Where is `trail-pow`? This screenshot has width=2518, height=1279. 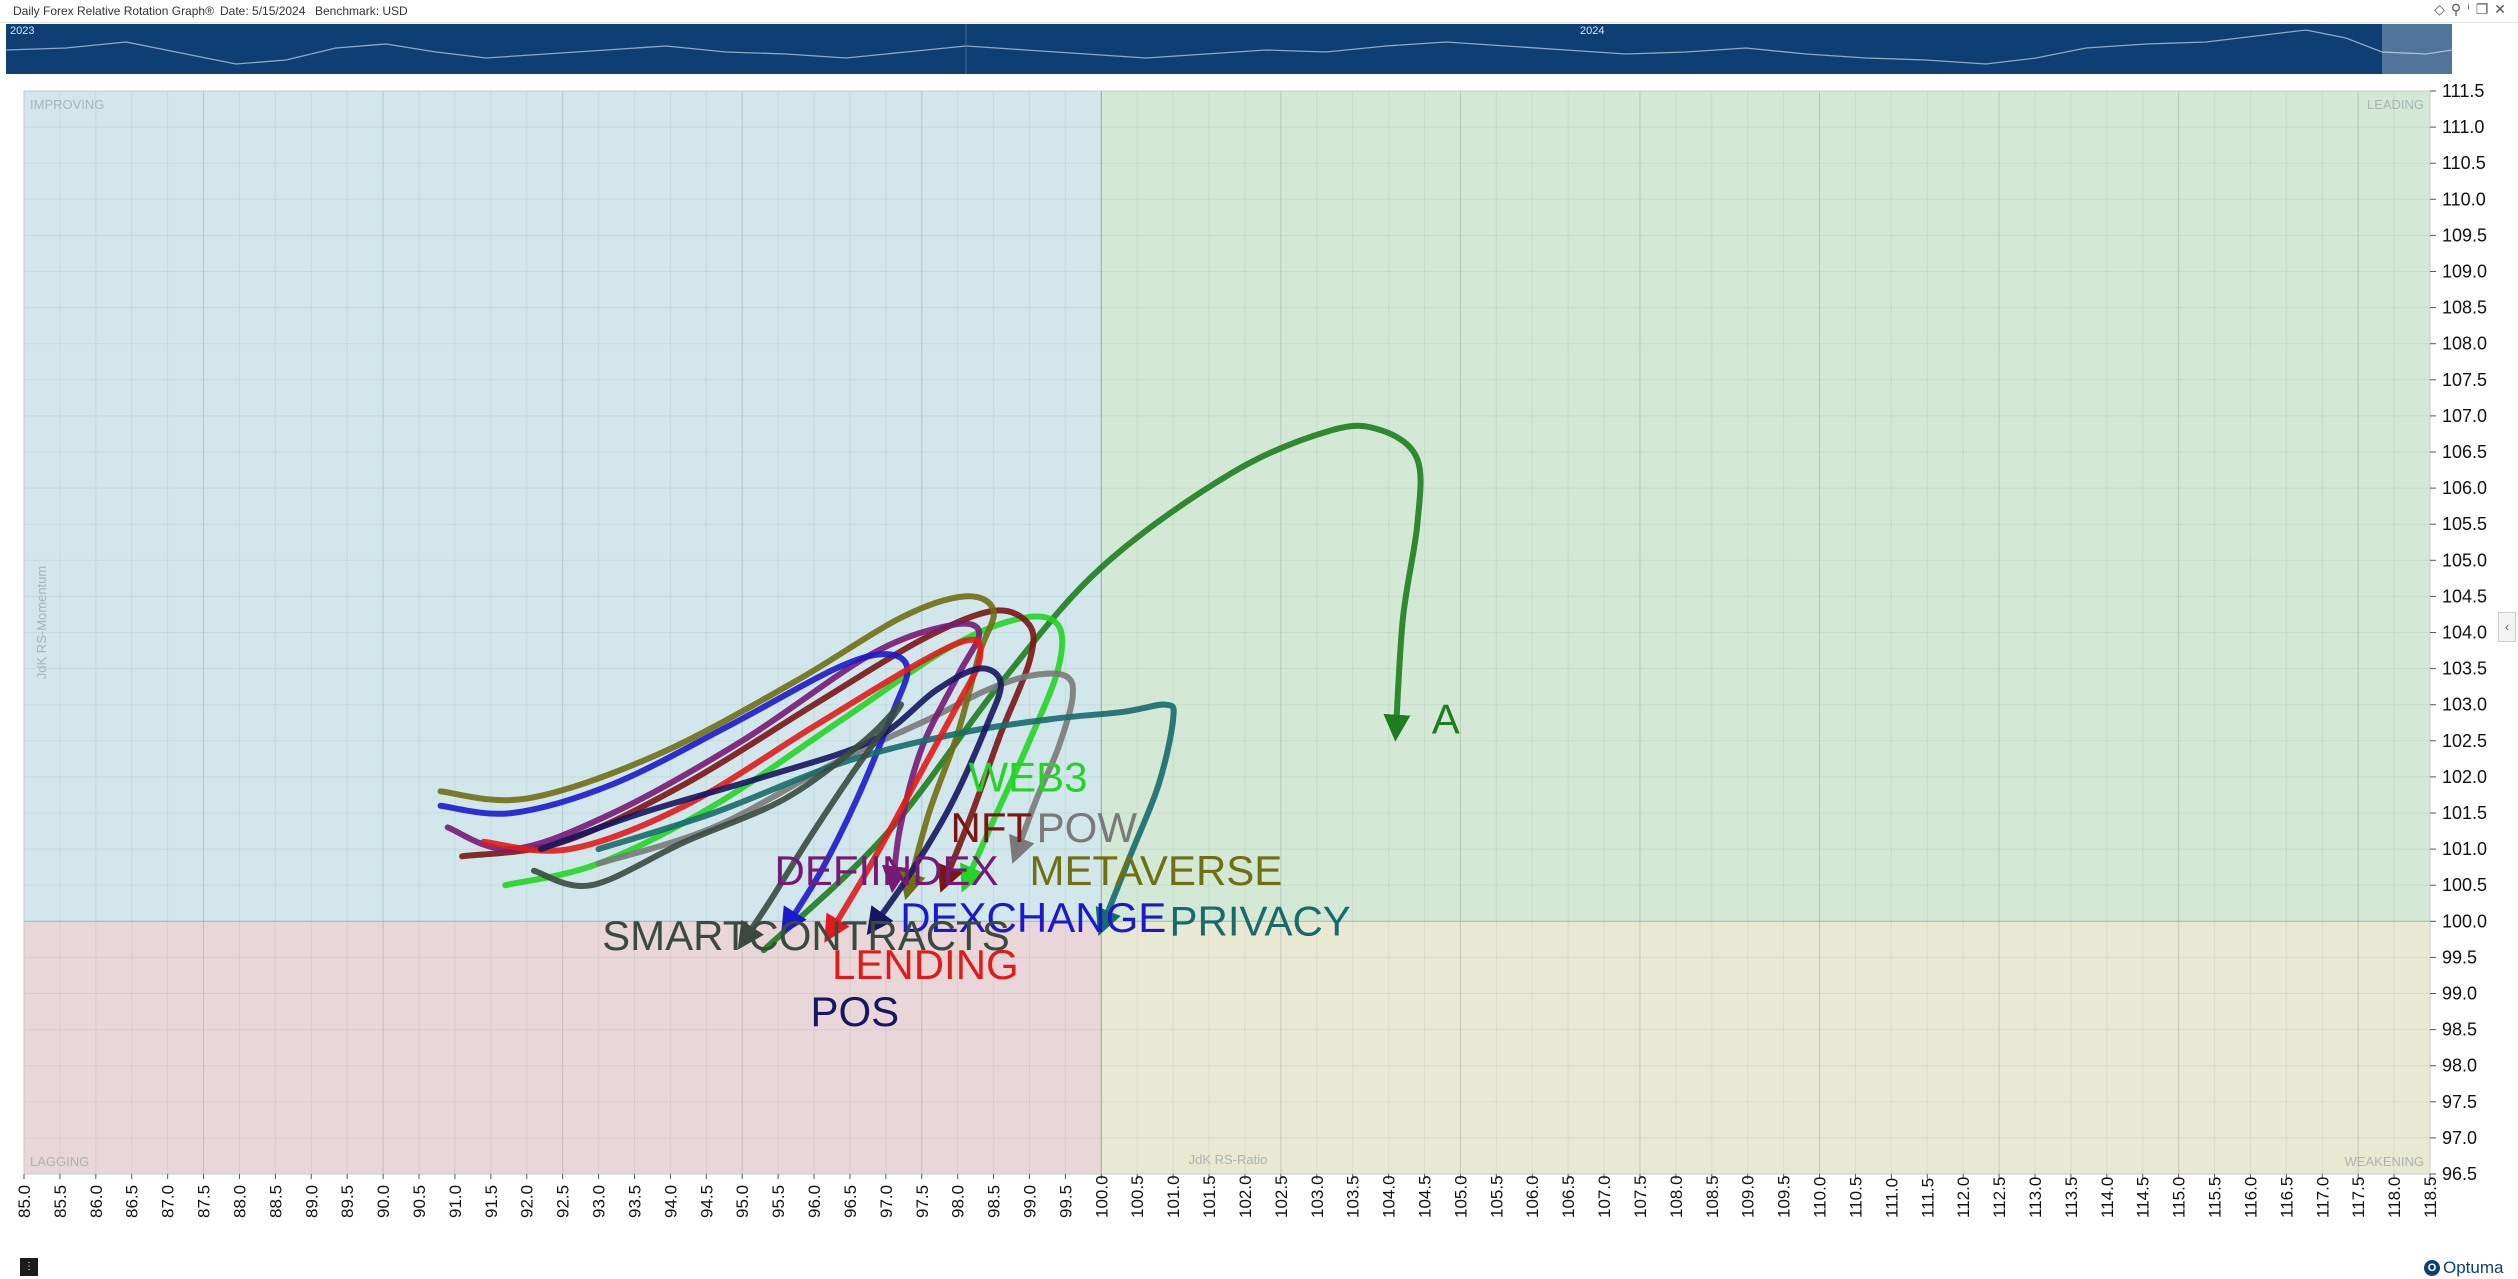
trail-pow is located at coordinates (835, 768).